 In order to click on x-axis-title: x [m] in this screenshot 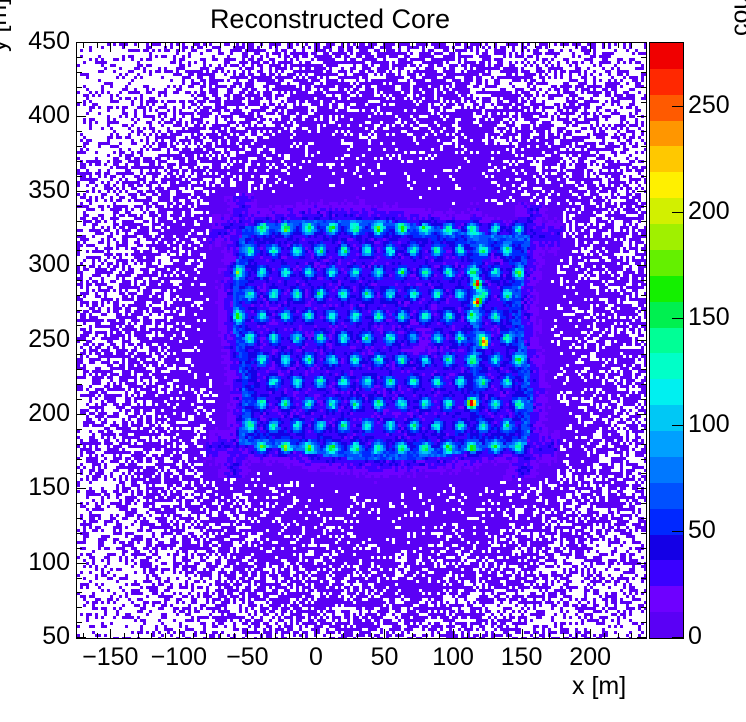, I will do `click(599, 686)`.